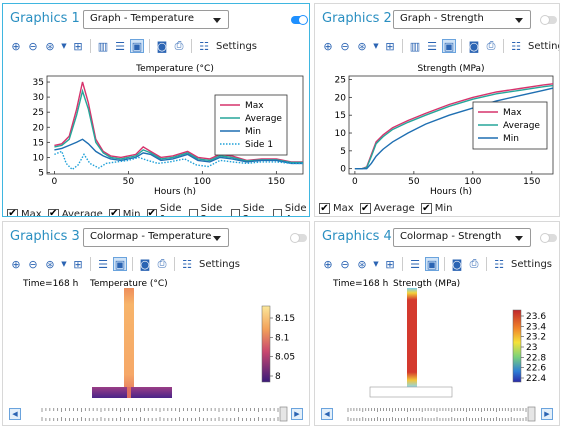 The width and height of the screenshot is (562, 428). Describe the element at coordinates (290, 209) in the screenshot. I see `checkbox-side-4: Side 4` at that location.